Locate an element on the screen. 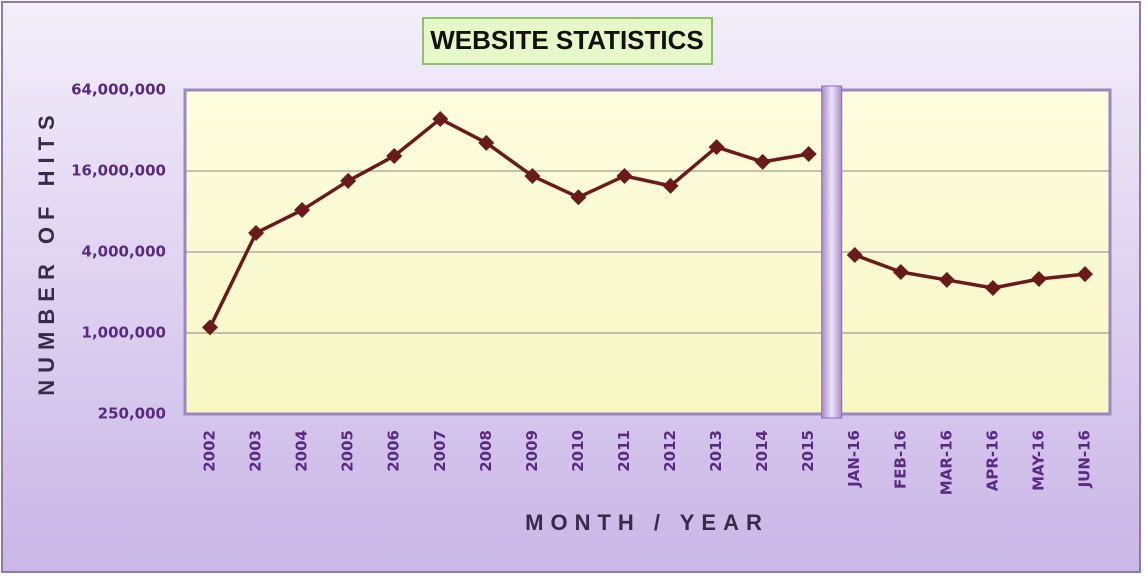 This screenshot has height=583, width=1146. separator is located at coordinates (832, 252).